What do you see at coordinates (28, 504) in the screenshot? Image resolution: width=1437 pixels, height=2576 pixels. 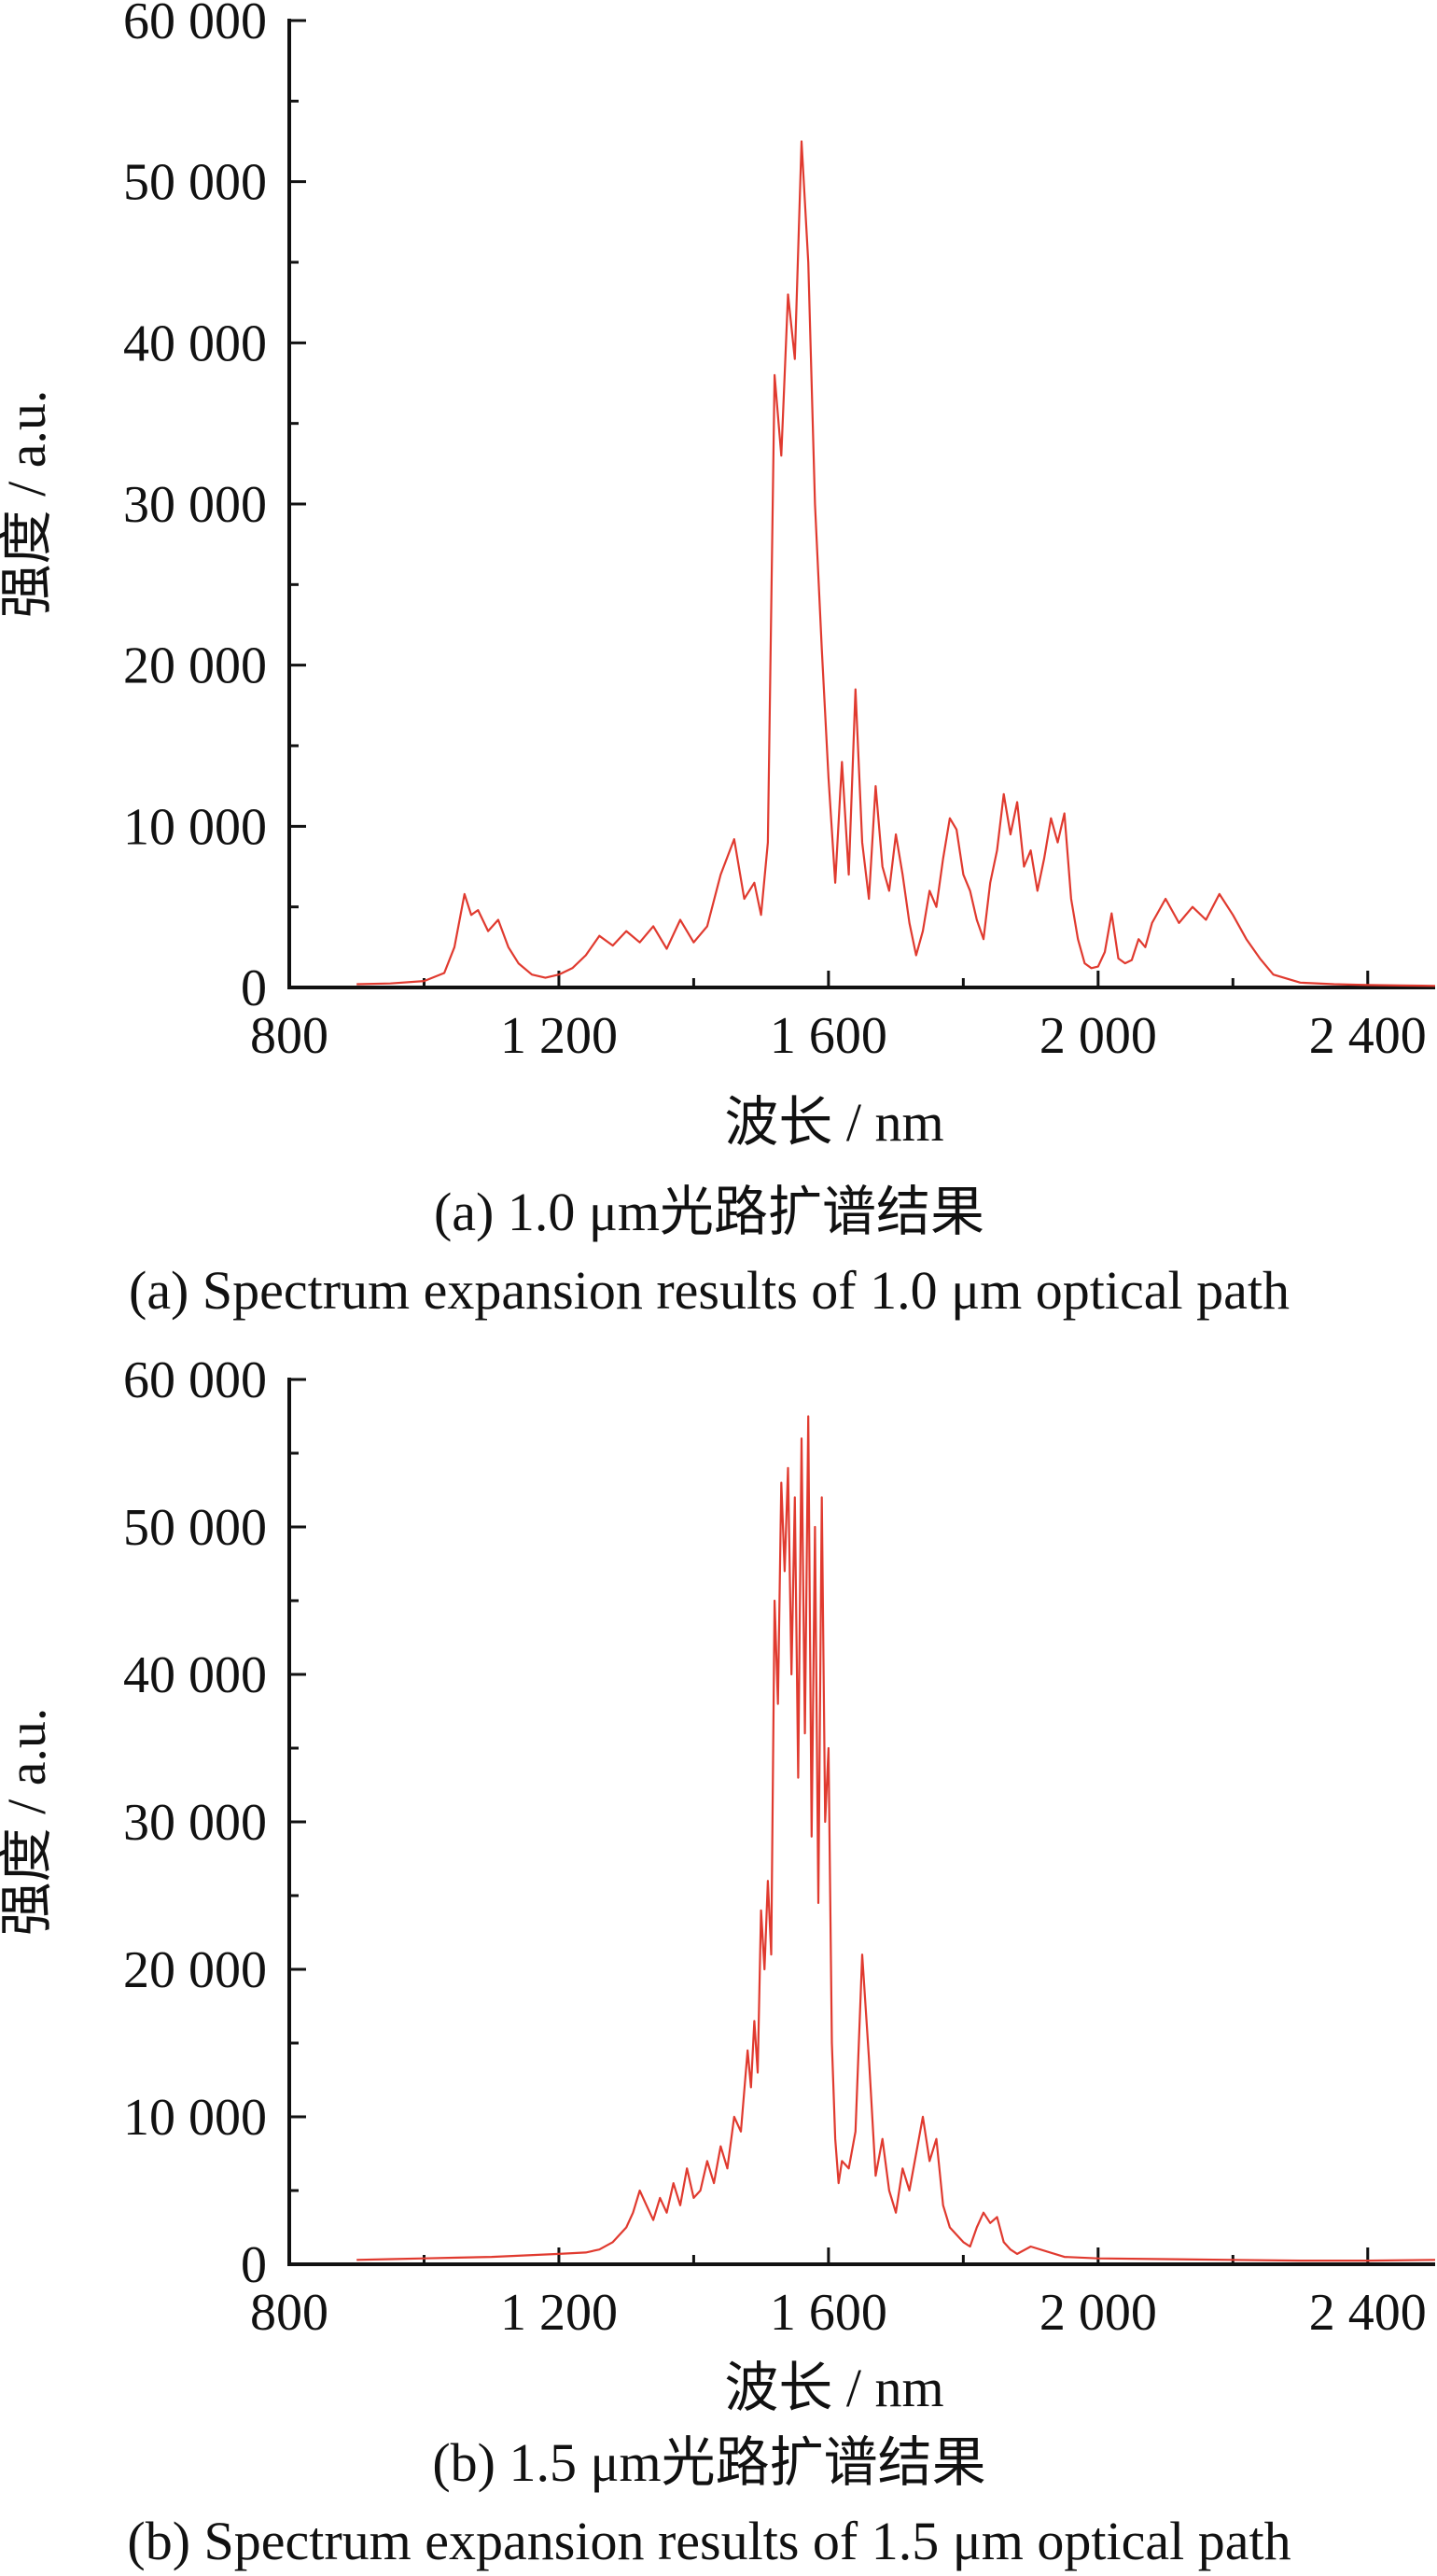 I see `y-axis-title-a: 强度 / a.u.` at bounding box center [28, 504].